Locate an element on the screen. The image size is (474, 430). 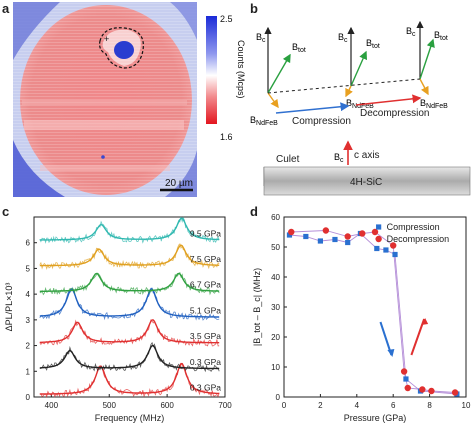
colorbar-max: 2.5 is located at coordinates (226, 19).